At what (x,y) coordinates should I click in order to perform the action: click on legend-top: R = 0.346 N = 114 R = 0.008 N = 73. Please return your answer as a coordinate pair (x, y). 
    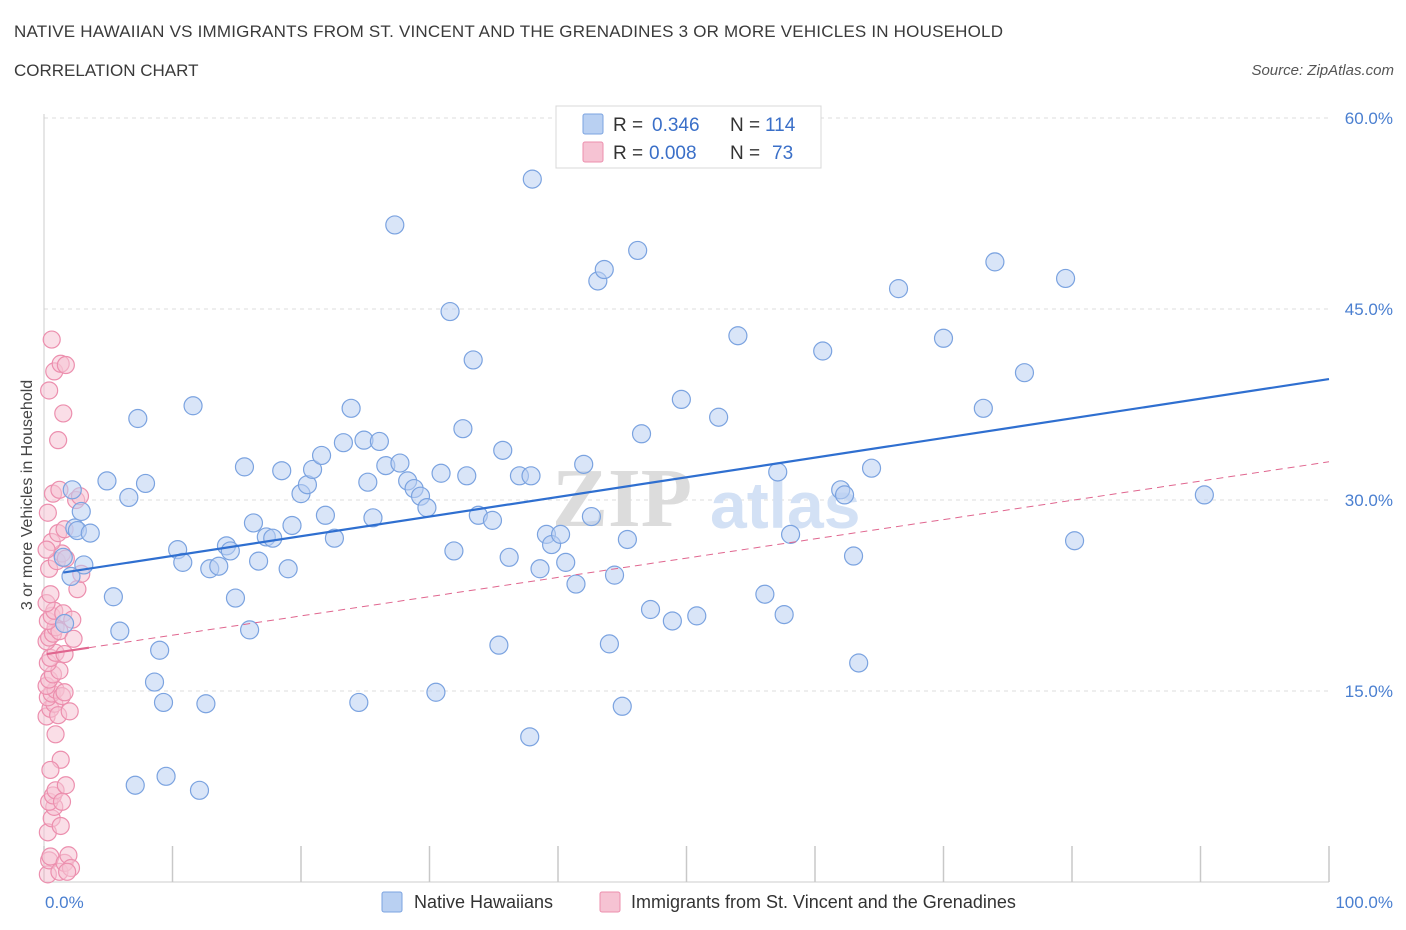
    Looking at the image, I should click on (688, 137).